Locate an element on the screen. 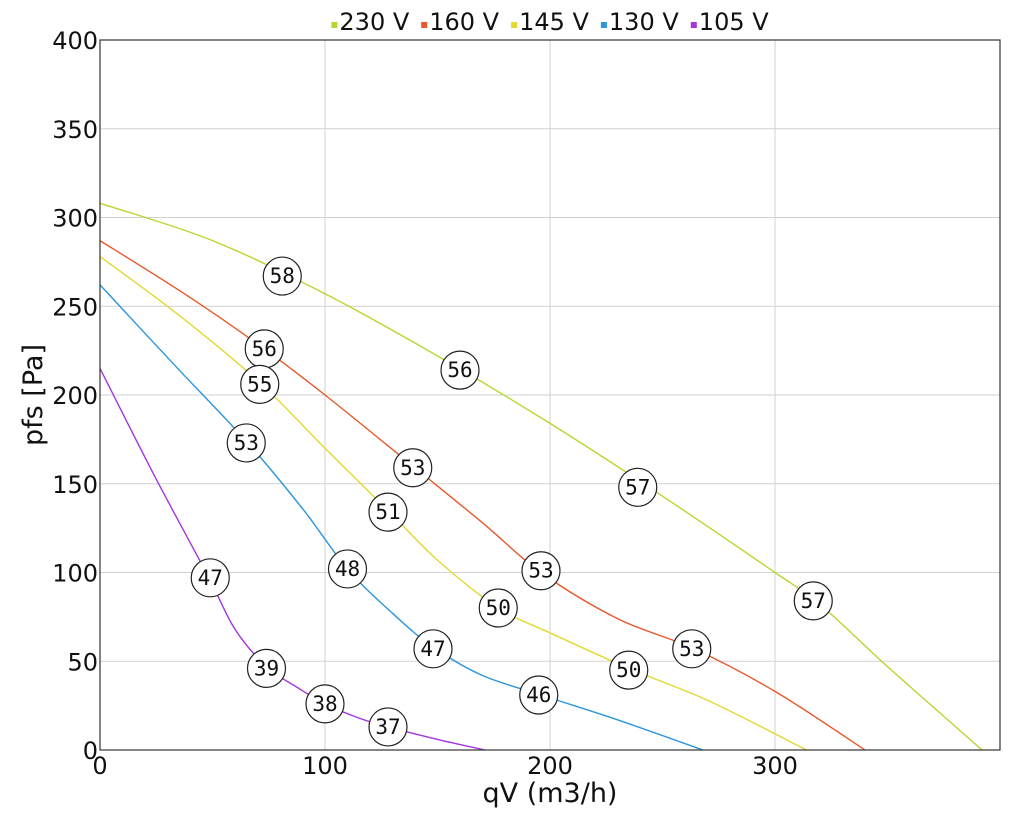  marker-label: 55 is located at coordinates (259, 384).